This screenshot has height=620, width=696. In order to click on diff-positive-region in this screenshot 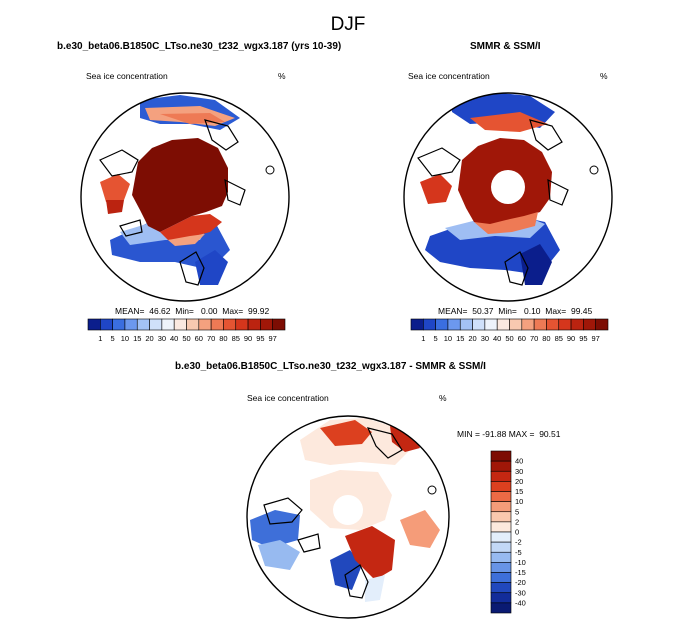, I will do `click(346, 433)`.